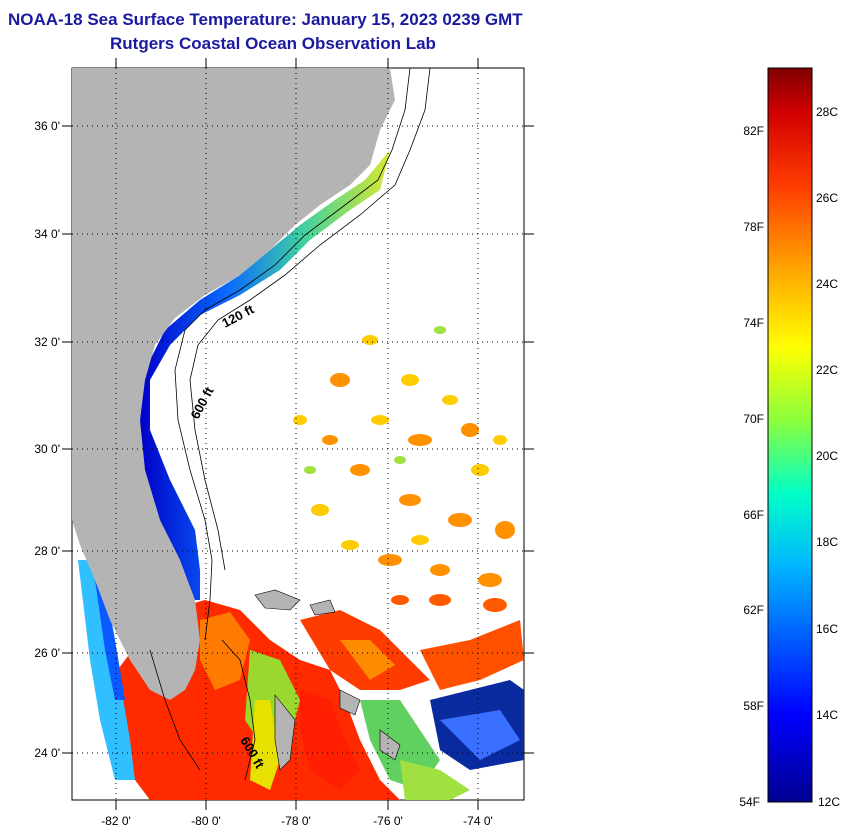  Describe the element at coordinates (827, 112) in the screenshot. I see `cb-c-label: 28C` at that location.